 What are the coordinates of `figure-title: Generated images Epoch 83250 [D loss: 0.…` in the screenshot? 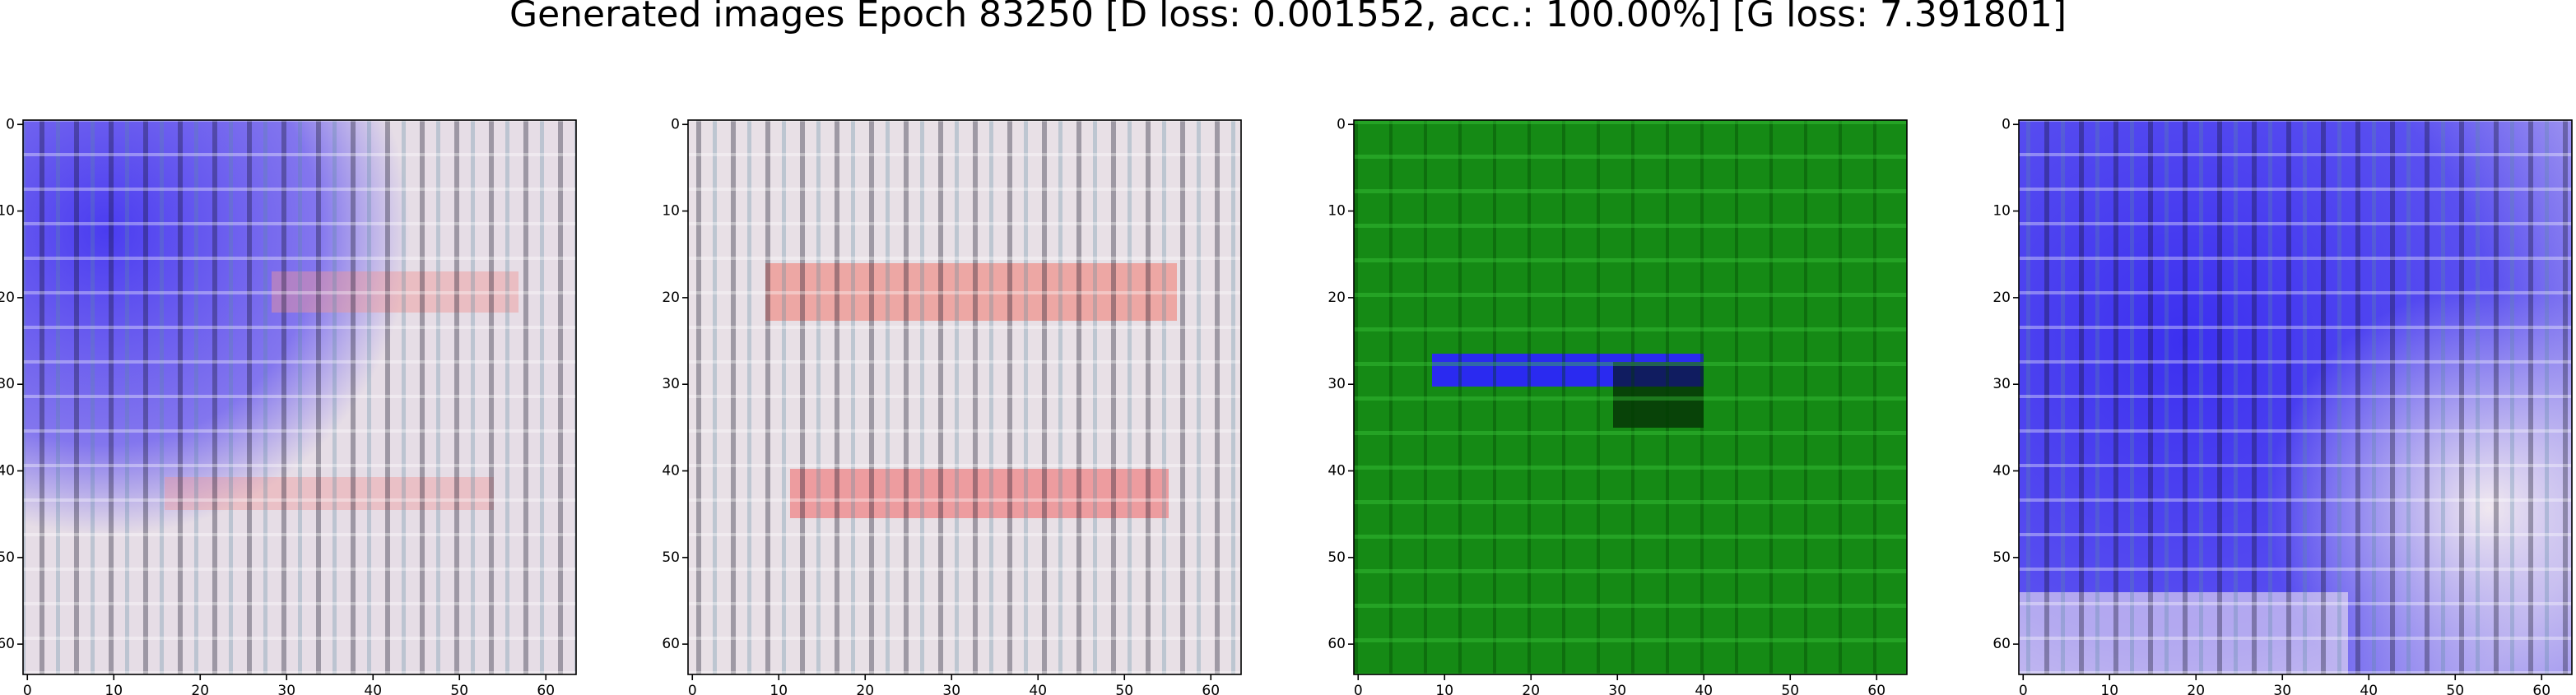 It's located at (1288, 17).